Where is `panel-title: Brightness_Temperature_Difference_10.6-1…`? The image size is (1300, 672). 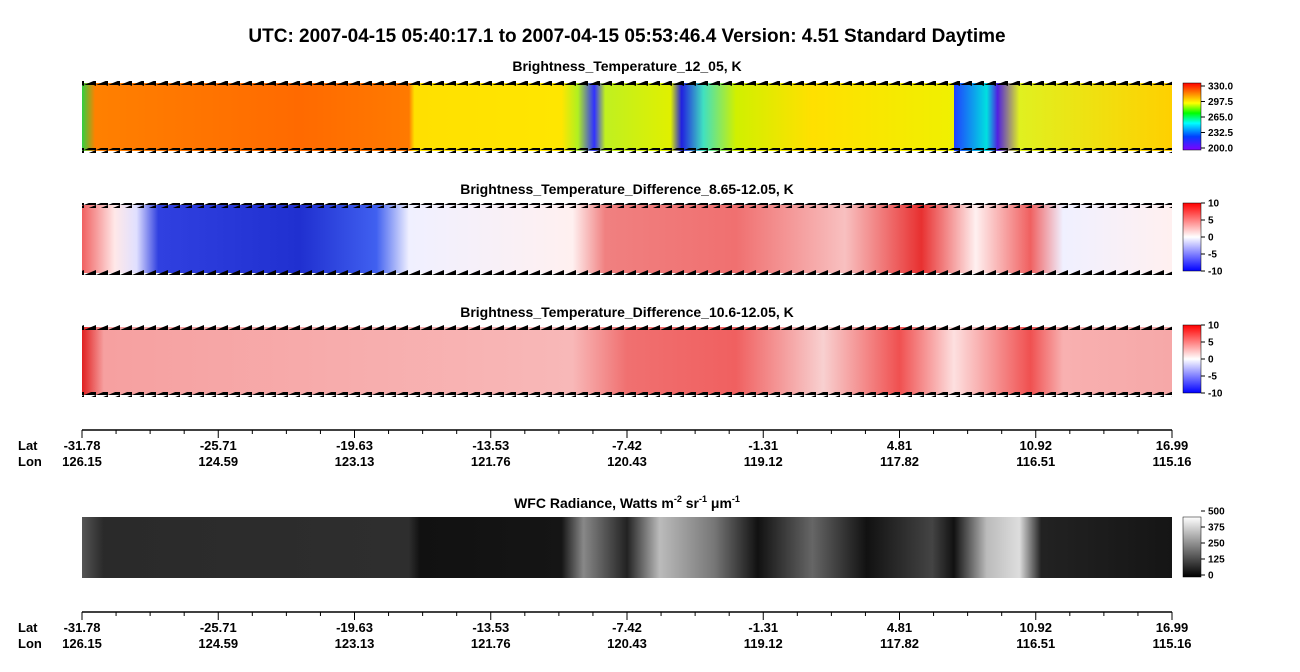 panel-title: Brightness_Temperature_Difference_10.6-1… is located at coordinates (627, 312).